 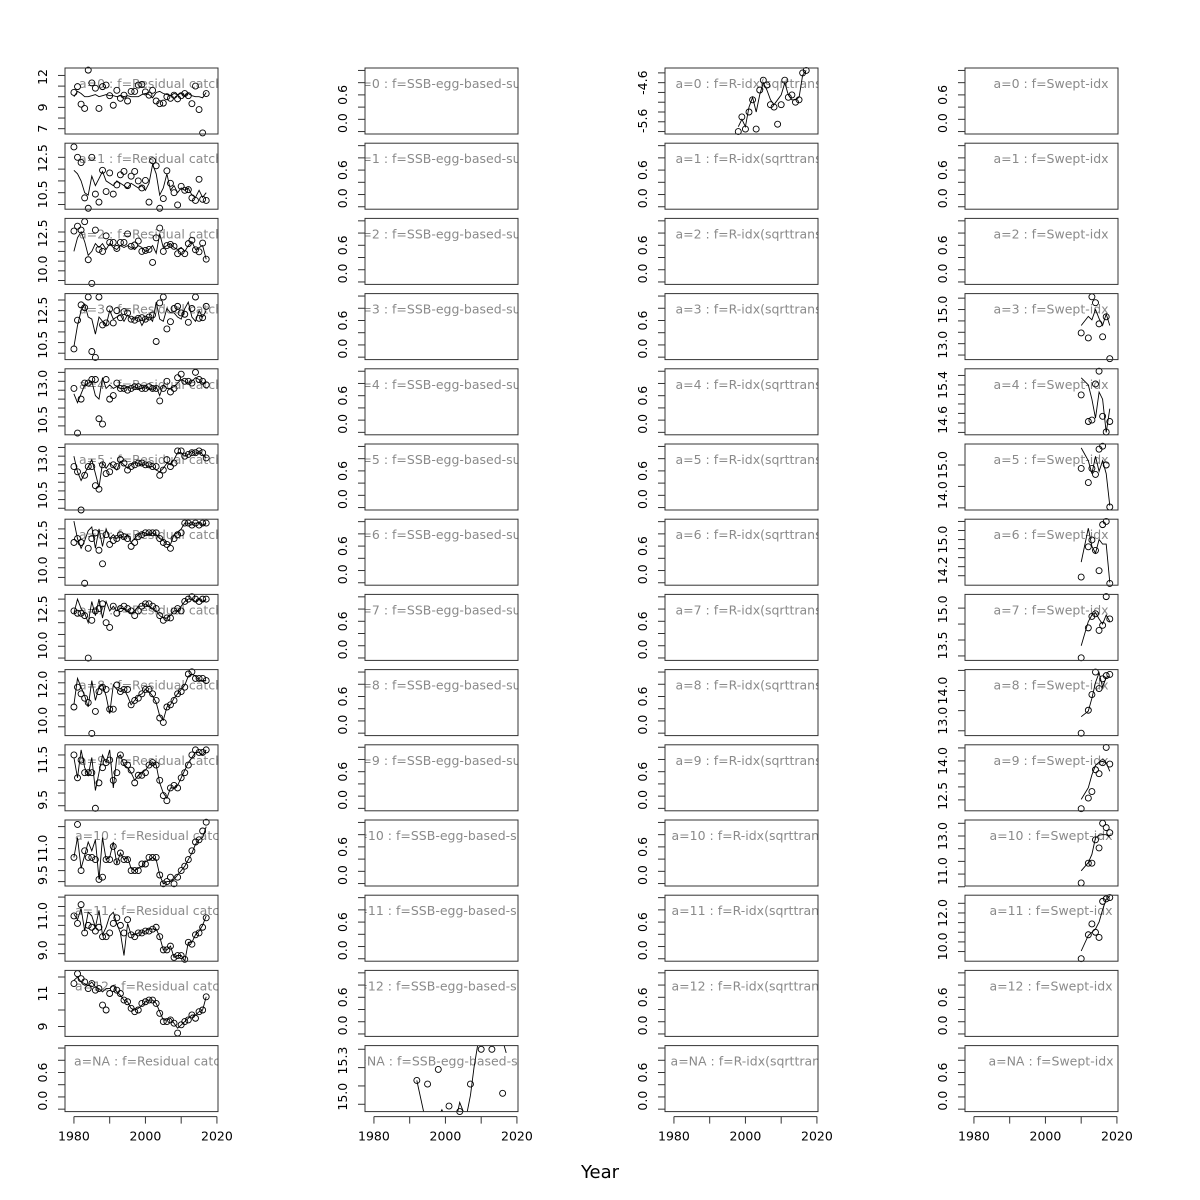 What do you see at coordinates (727, 251) in the screenshot?
I see `panel: 0.0 0.6 a=2 : f=R-idx(sqrttrans)` at bounding box center [727, 251].